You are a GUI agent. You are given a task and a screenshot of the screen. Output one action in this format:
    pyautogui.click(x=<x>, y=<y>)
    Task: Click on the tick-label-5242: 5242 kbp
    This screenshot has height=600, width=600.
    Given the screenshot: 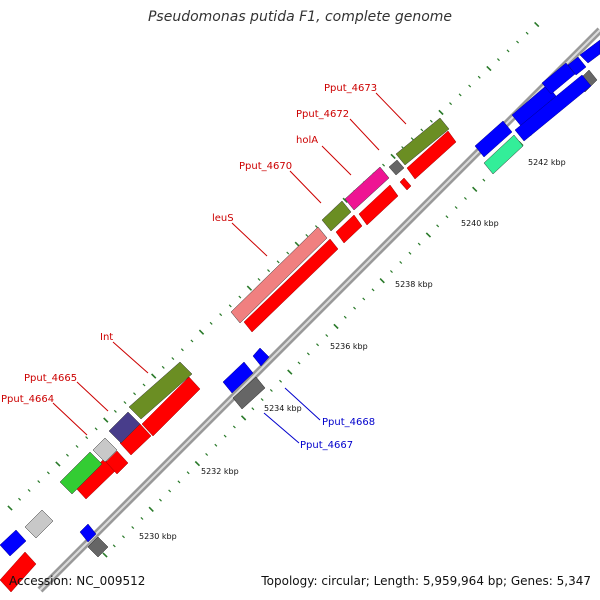 What is the action you would take?
    pyautogui.click(x=547, y=162)
    